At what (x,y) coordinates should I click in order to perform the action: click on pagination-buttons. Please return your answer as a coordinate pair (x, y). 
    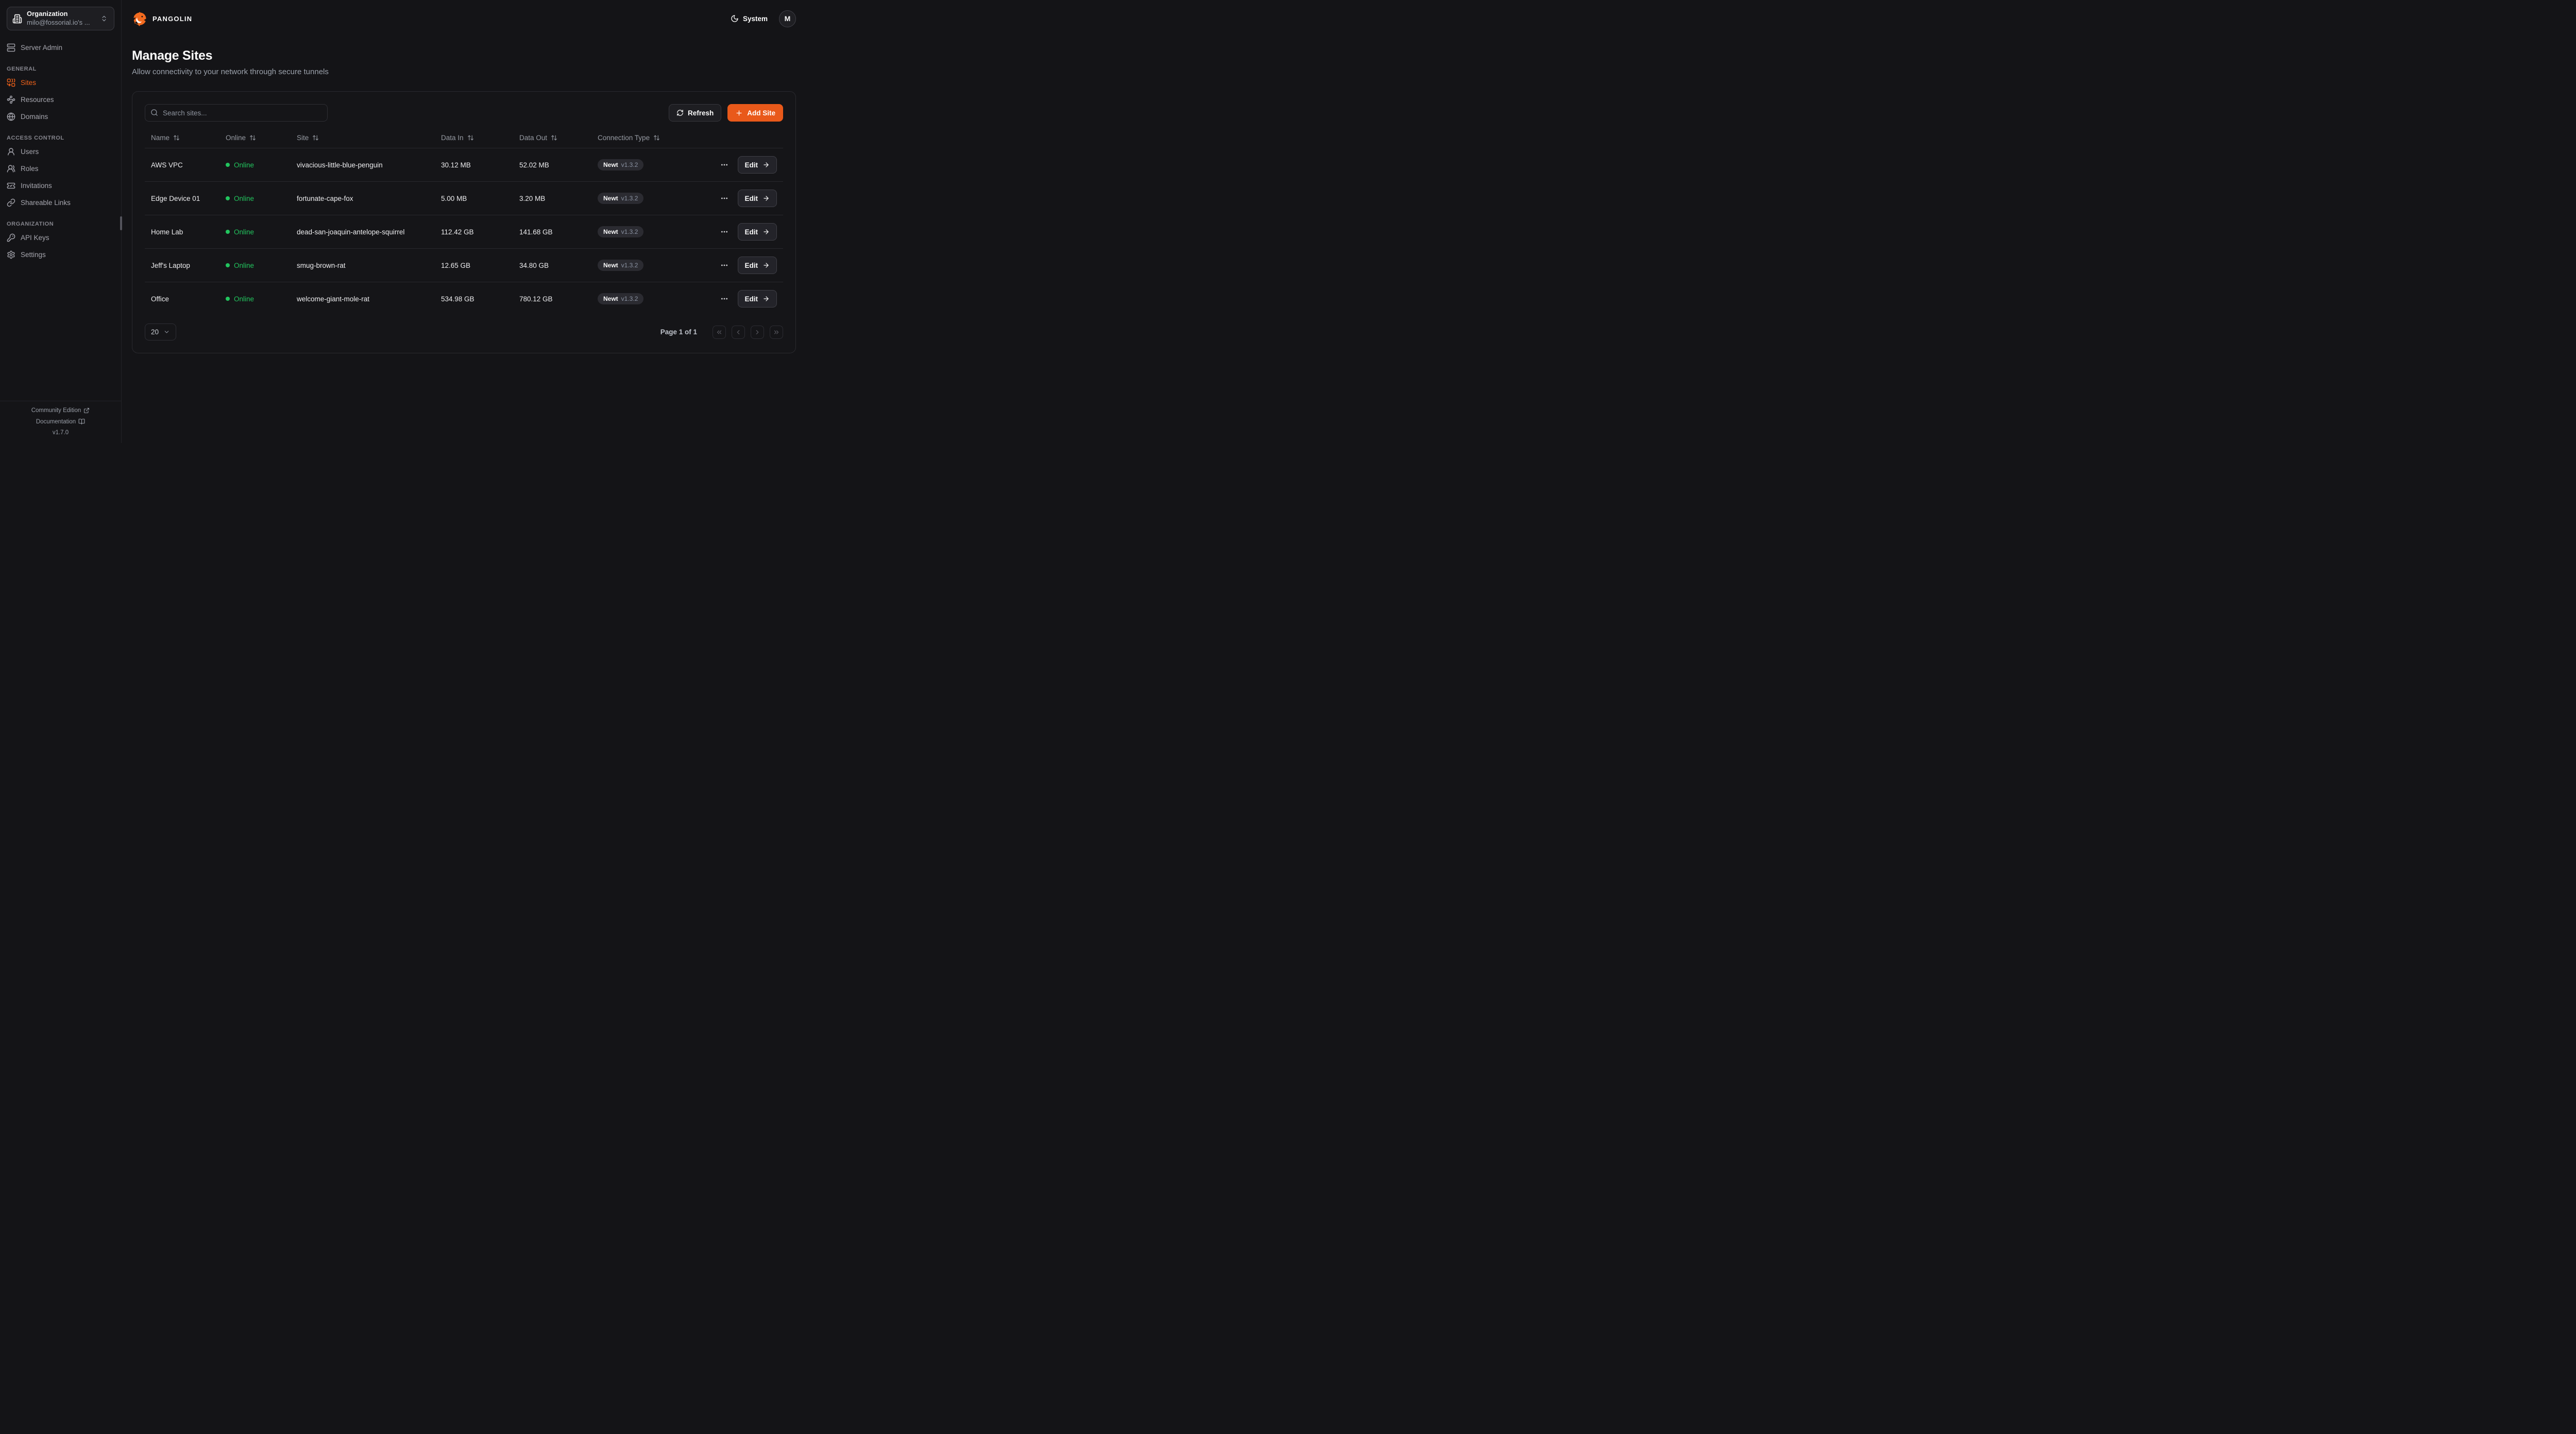
    Looking at the image, I should click on (748, 332).